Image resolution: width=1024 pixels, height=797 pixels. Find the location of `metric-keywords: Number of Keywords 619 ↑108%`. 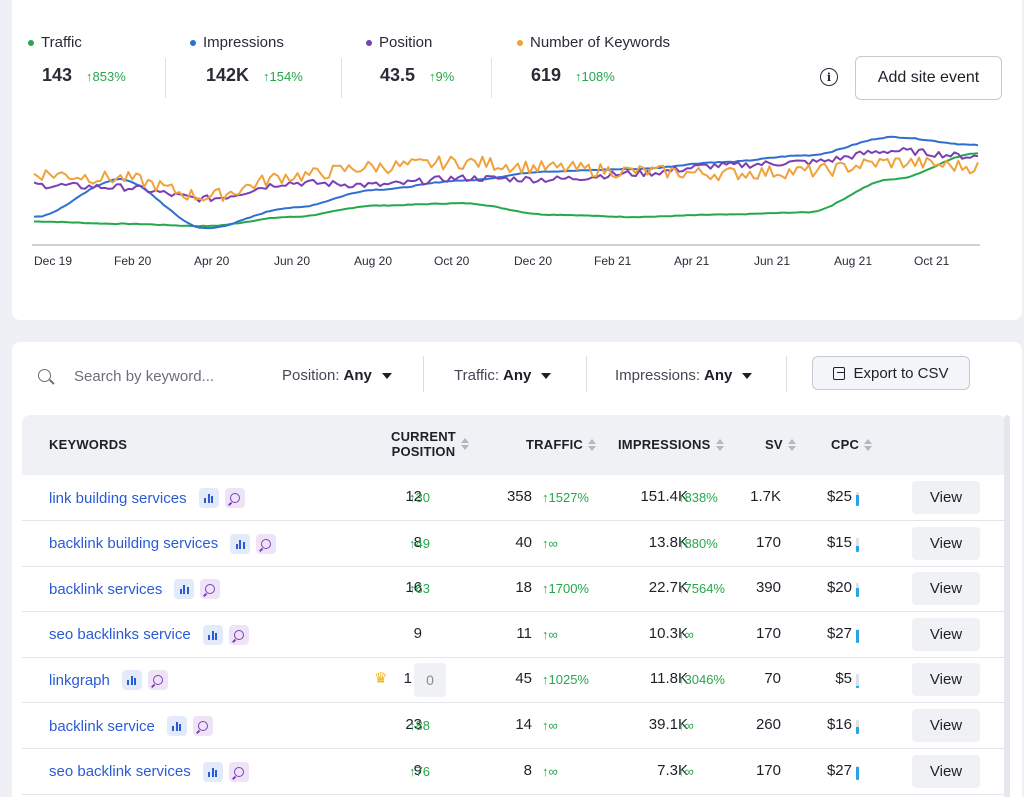

metric-keywords: Number of Keywords 619 ↑108% is located at coordinates (593, 66).